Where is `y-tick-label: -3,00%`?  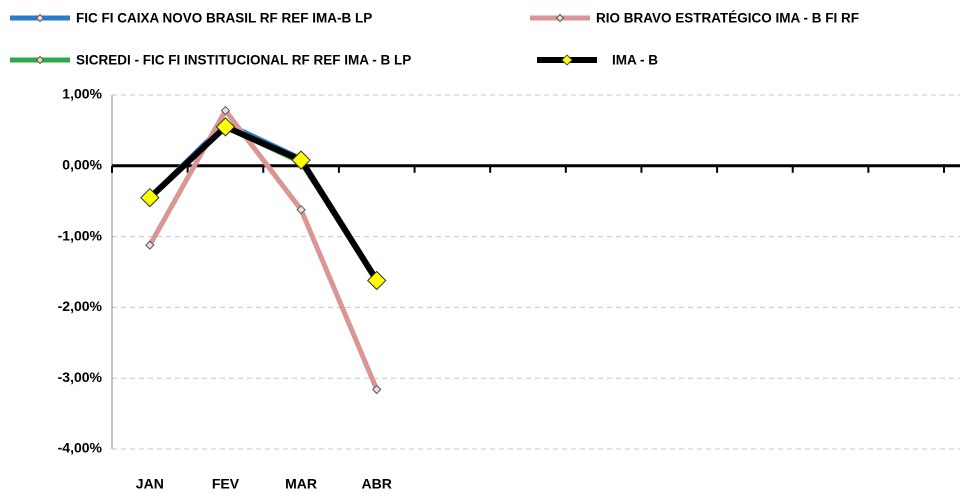
y-tick-label: -3,00% is located at coordinates (80, 377).